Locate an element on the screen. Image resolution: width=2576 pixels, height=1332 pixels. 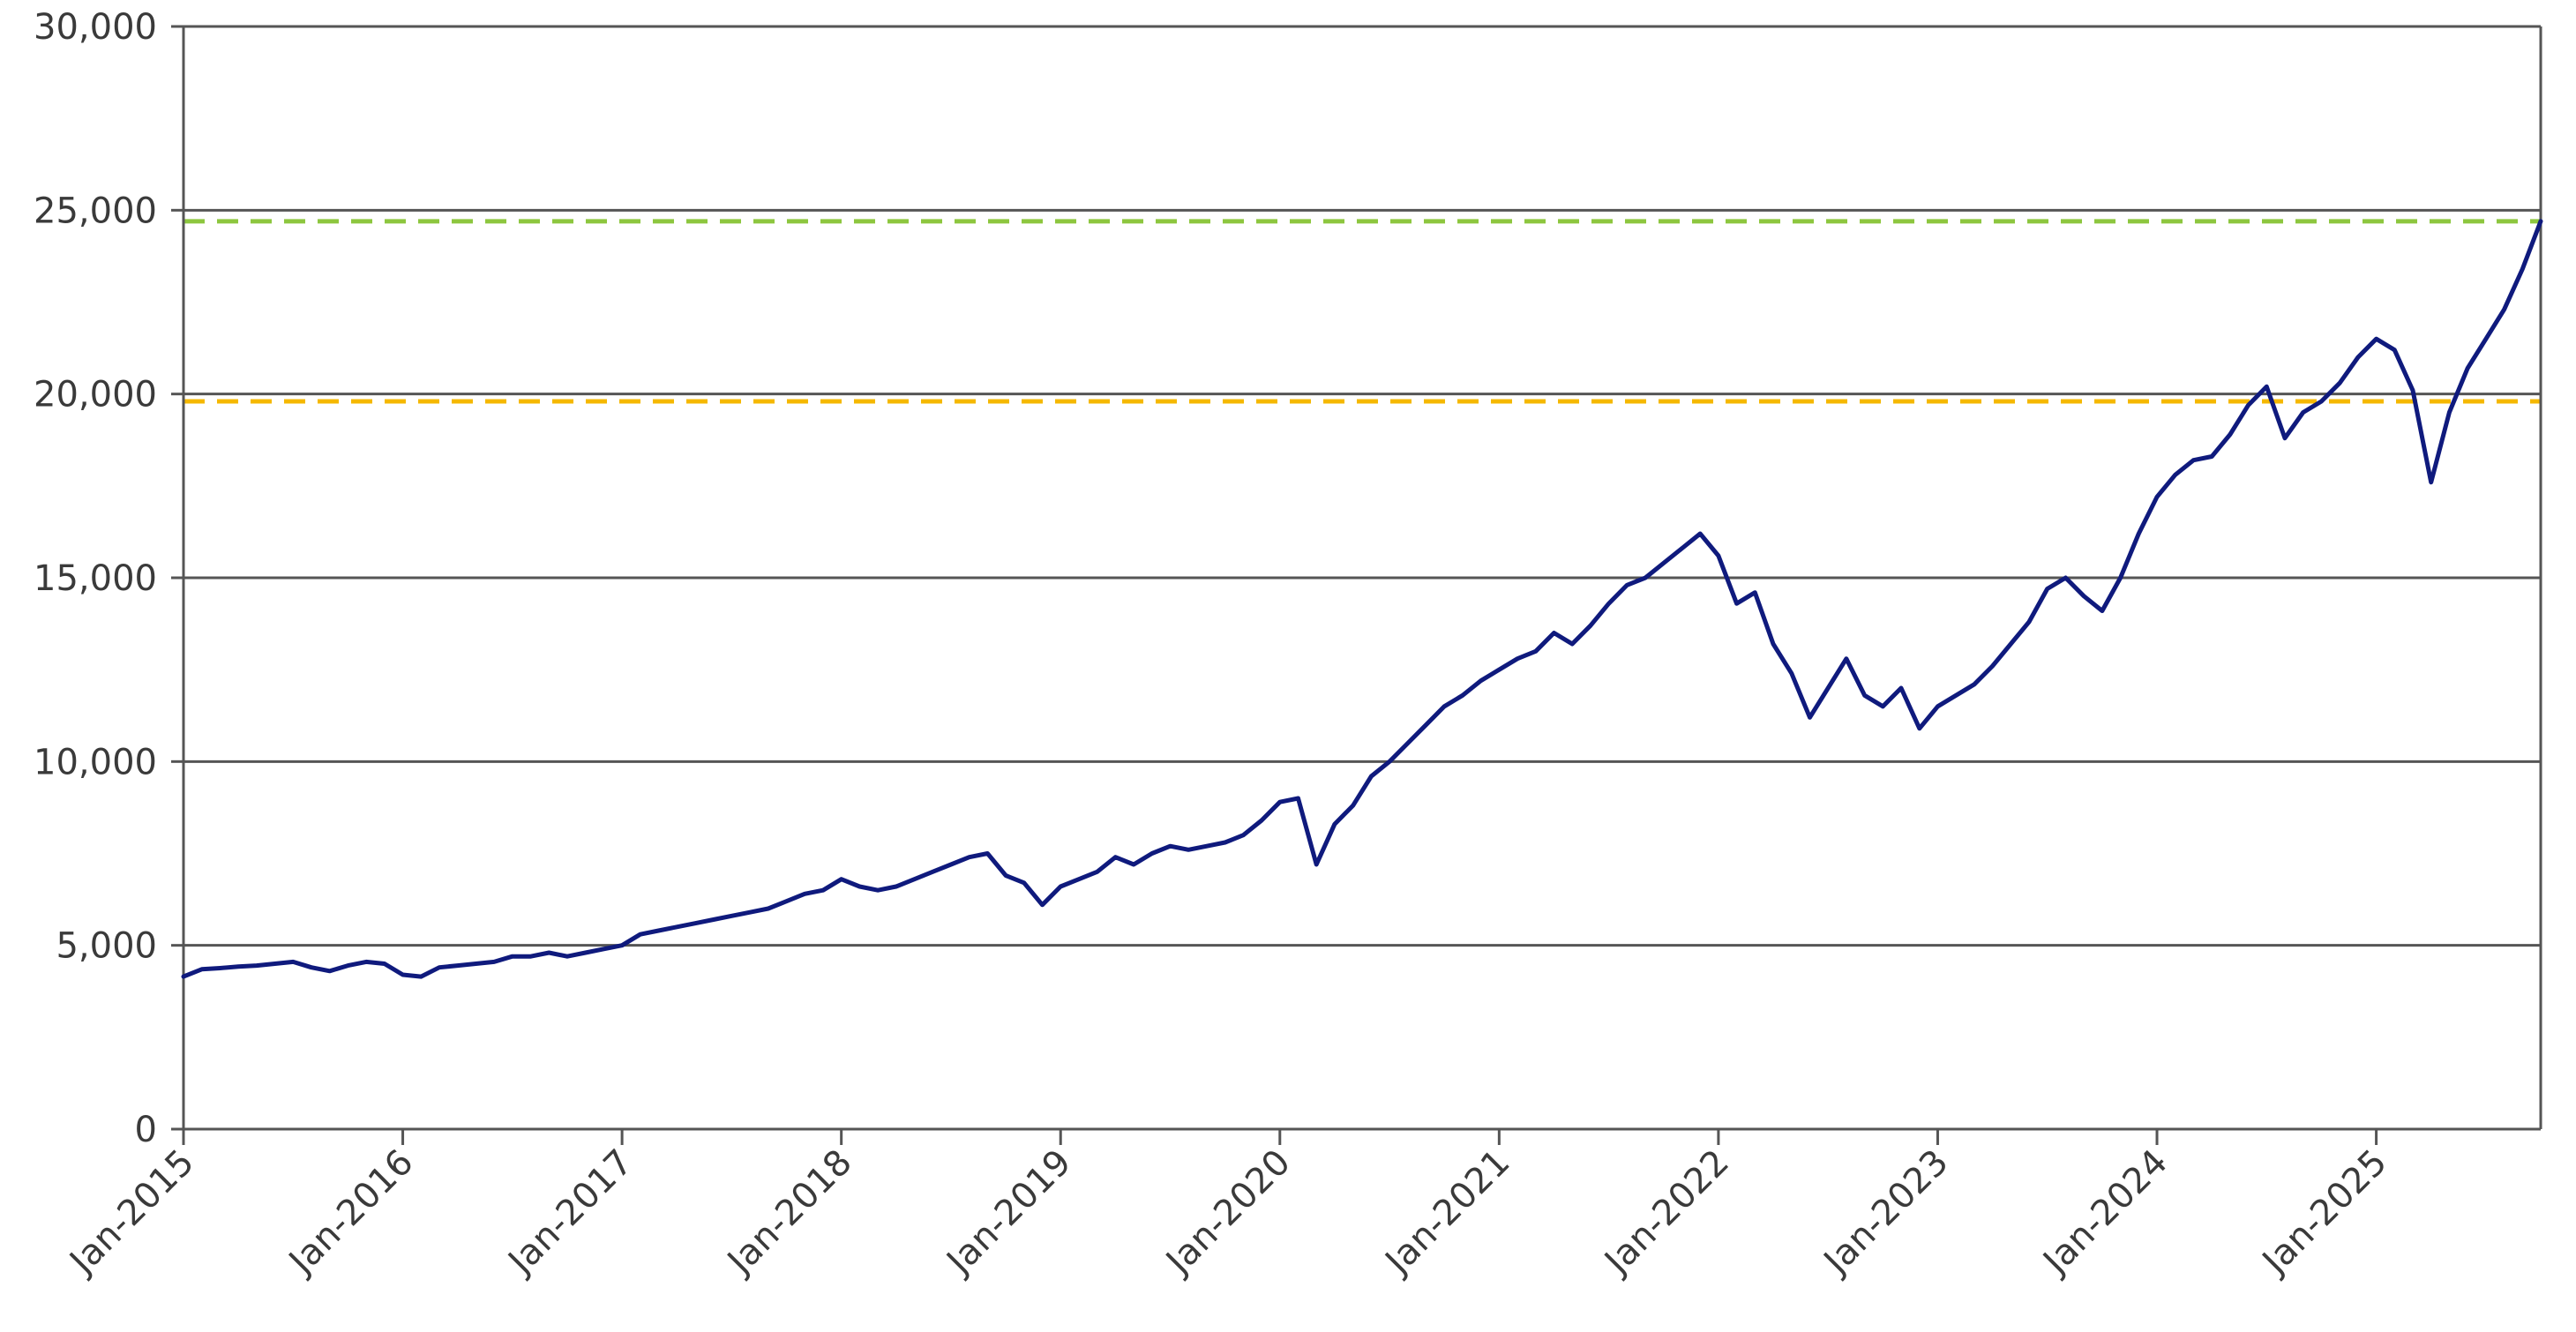
x-tick-label-2022-01: Jan-2022 is located at coordinates (1667, 1212).